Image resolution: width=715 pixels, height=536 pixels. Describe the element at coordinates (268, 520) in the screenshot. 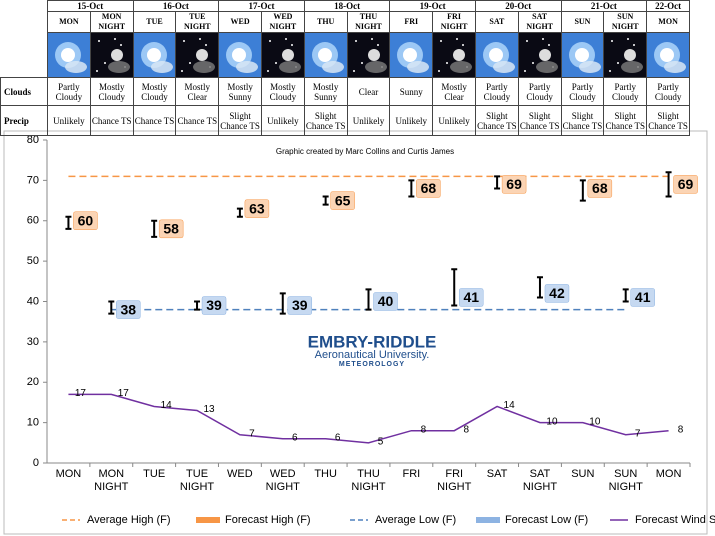

I see `legend-label: Forecast High (F)` at that location.